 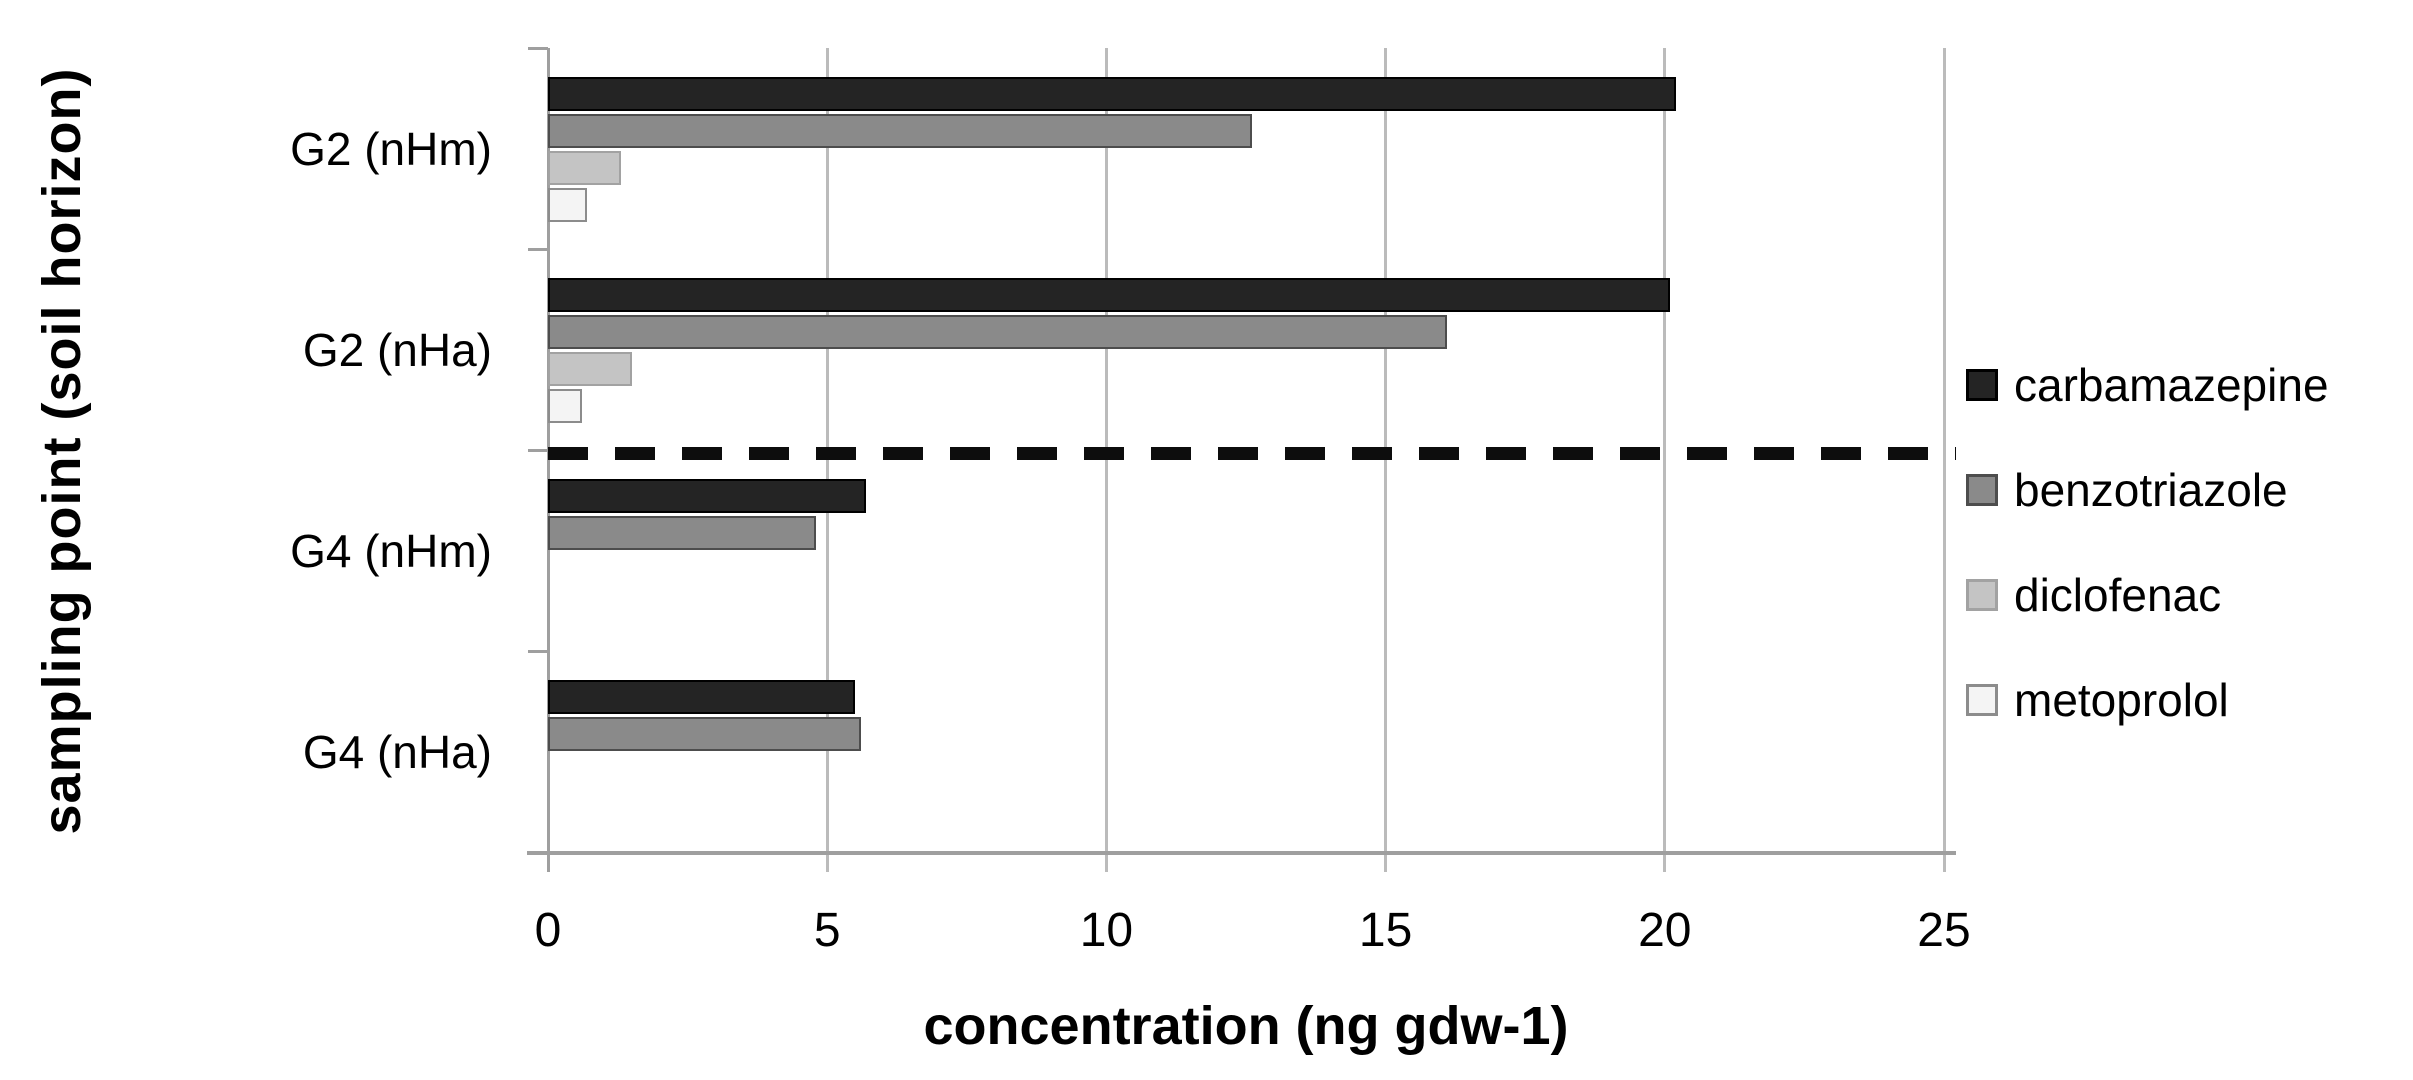 What do you see at coordinates (2121, 700) in the screenshot?
I see `legend-label: metoprolol` at bounding box center [2121, 700].